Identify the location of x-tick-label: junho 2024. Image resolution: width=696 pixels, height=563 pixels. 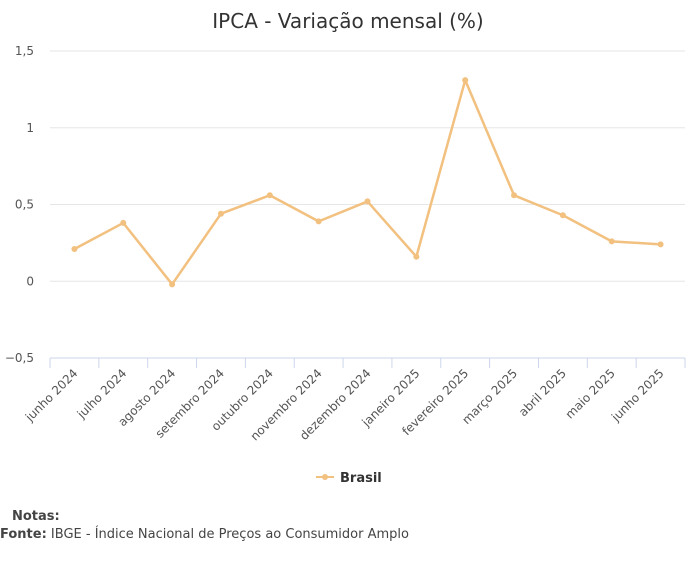
(51, 395).